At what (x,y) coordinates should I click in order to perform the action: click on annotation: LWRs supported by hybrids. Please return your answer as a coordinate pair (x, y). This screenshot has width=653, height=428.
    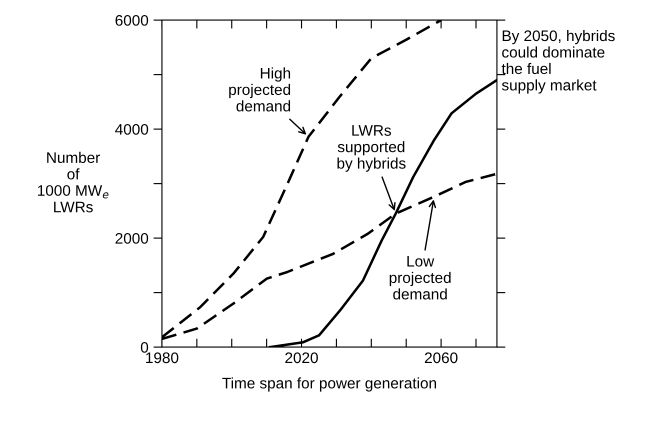
    Looking at the image, I should click on (371, 148).